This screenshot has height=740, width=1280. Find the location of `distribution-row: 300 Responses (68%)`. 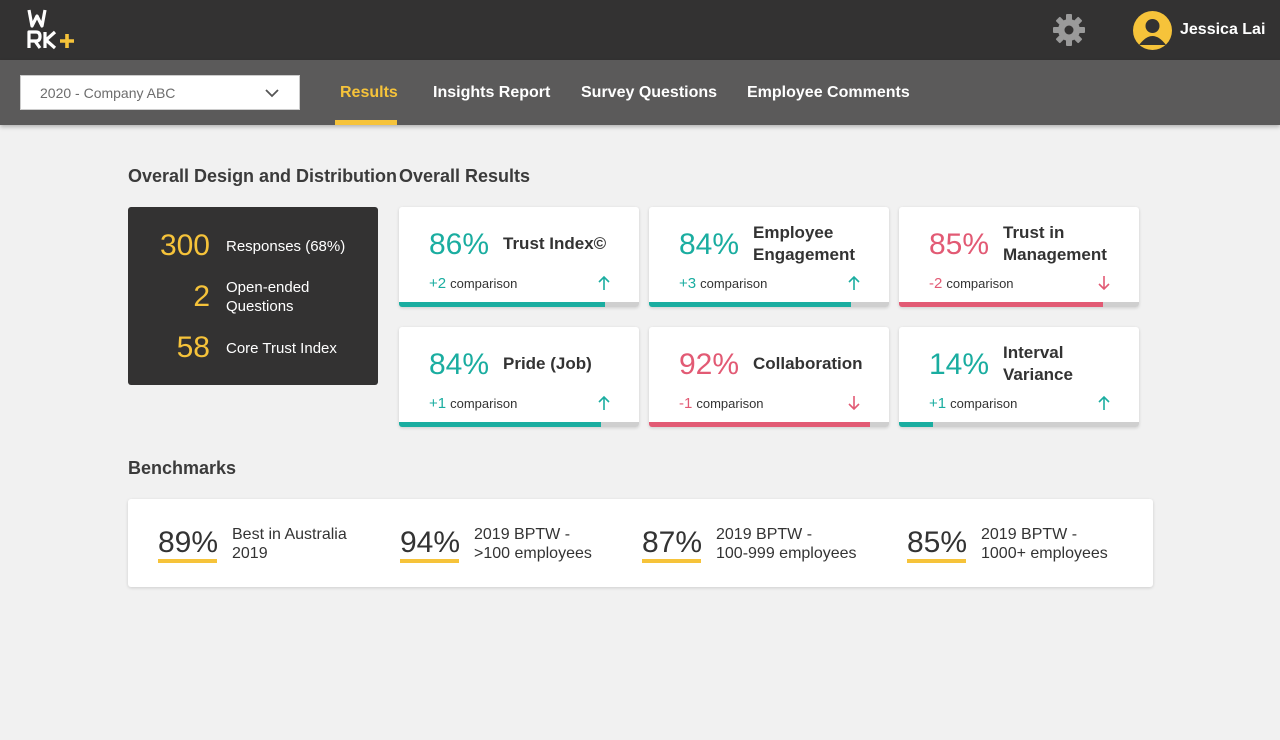

distribution-row: 300 Responses (68%) is located at coordinates (253, 246).